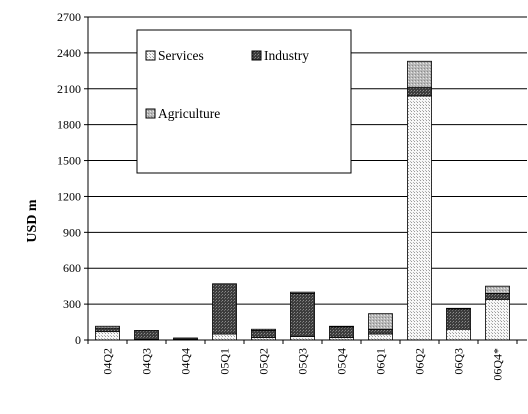  Describe the element at coordinates (381, 361) in the screenshot. I see `x-tick-label-06q1: 06Q1` at that location.